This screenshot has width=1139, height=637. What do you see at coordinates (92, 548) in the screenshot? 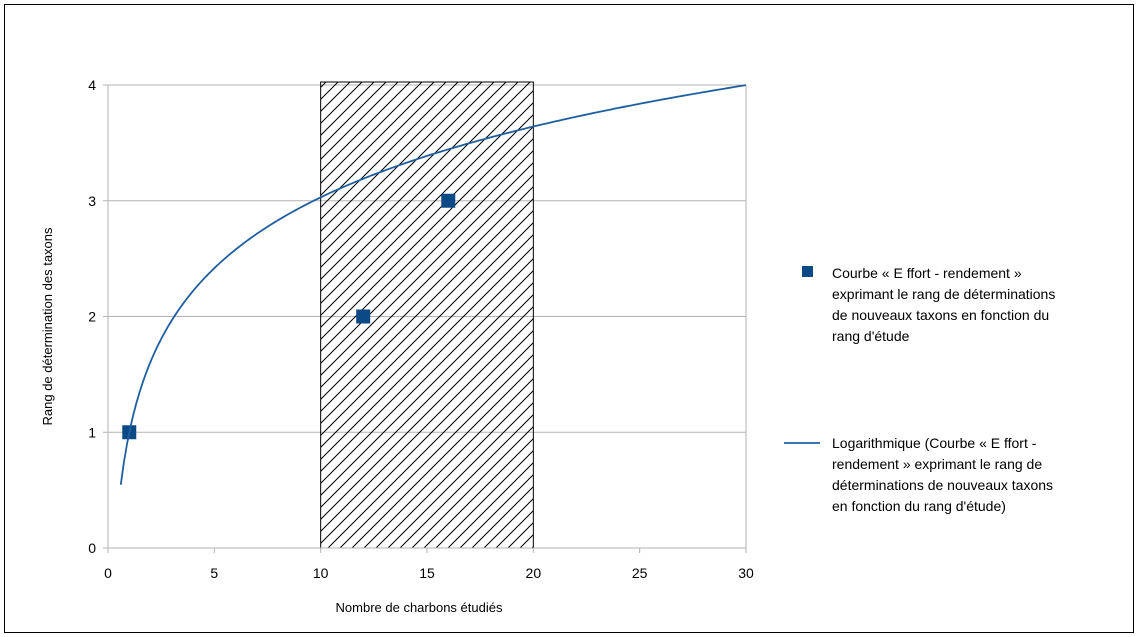
I see `y-tick-label: 0` at bounding box center [92, 548].